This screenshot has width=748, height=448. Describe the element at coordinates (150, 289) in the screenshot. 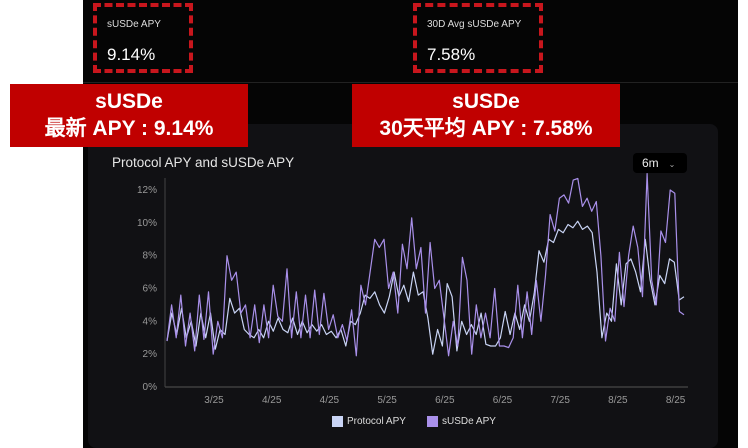

I see `y-tick-label: 6%` at that location.